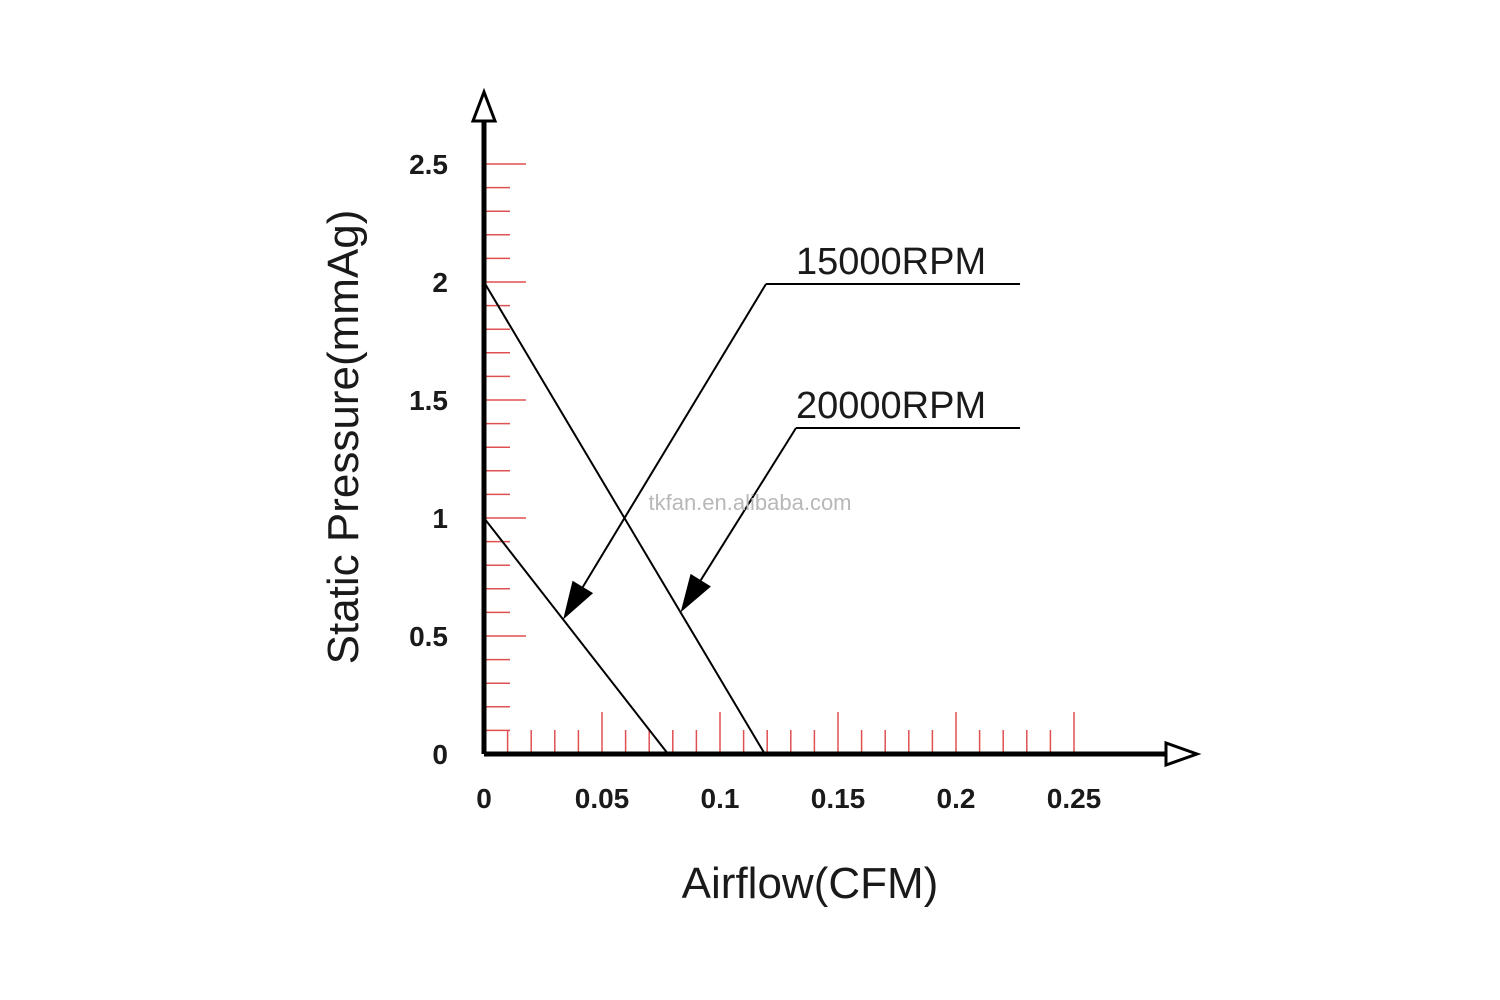 The image size is (1500, 1000). I want to click on x-tick-label: 0.05, so click(602, 798).